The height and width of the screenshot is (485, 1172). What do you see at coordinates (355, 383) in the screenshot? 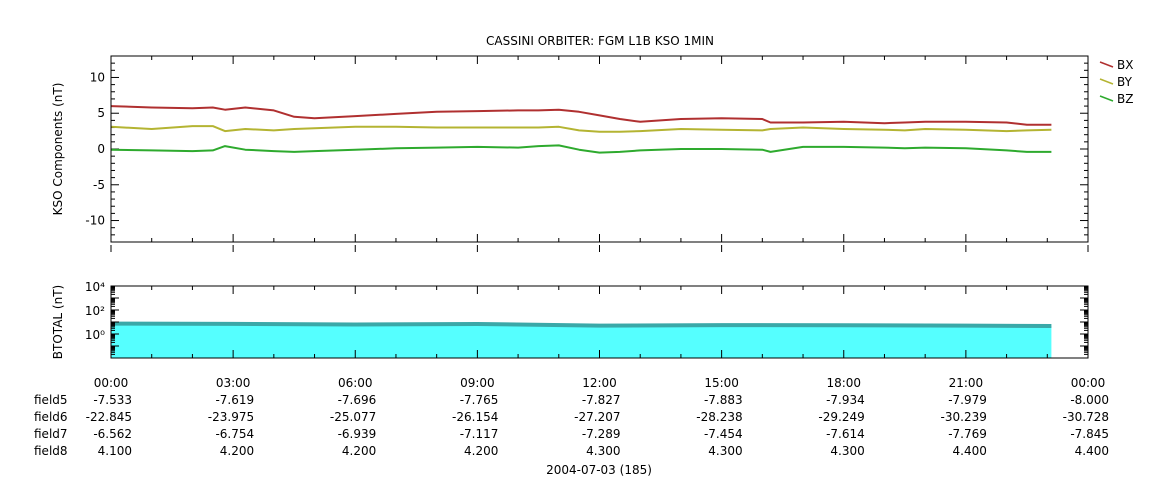
I see `x-tick-label: 06:00` at bounding box center [355, 383].